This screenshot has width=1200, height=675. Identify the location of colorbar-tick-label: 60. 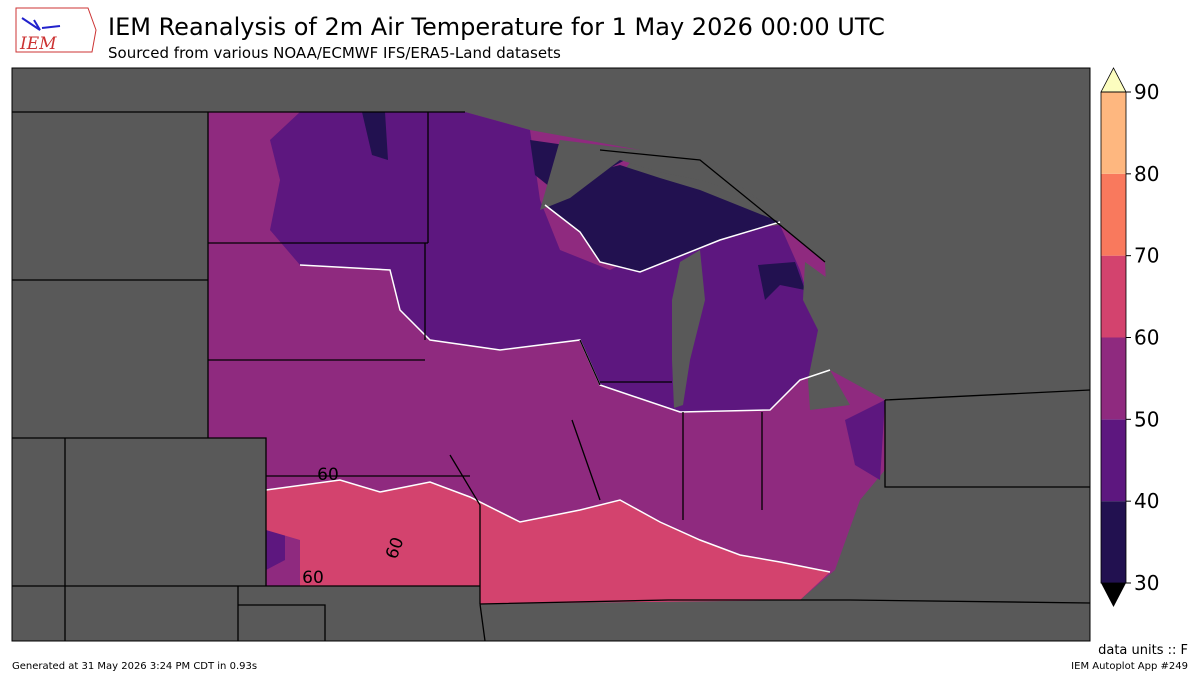
(1146, 338).